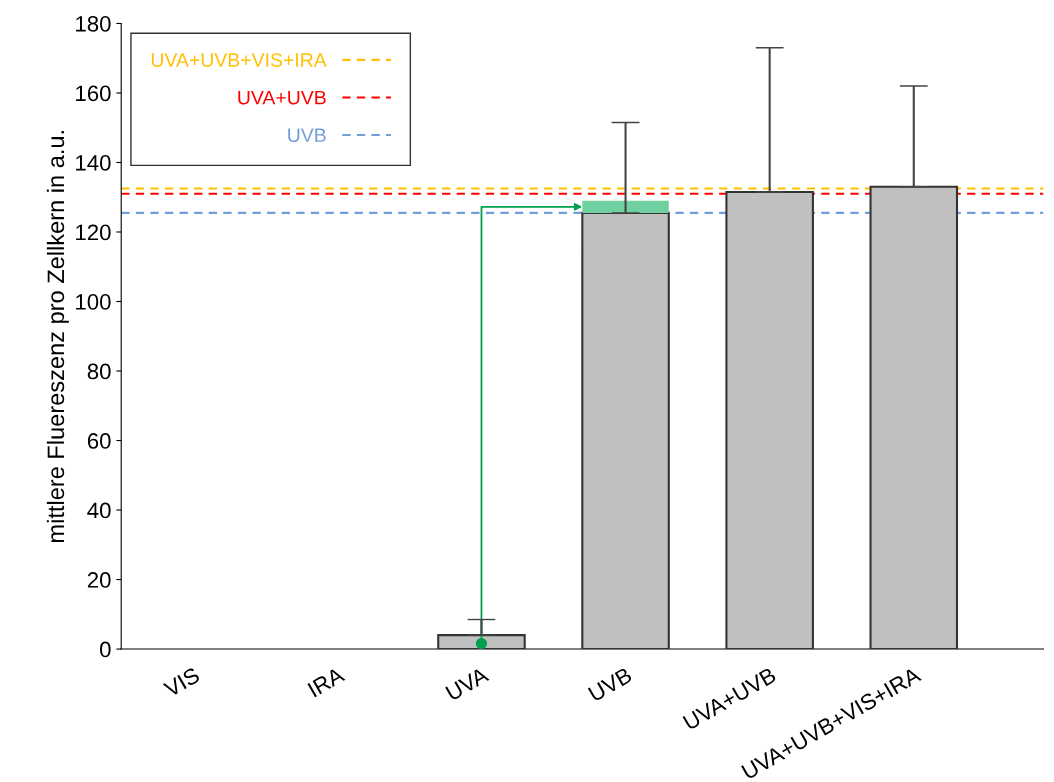 The height and width of the screenshot is (782, 1054). Describe the element at coordinates (610, 684) in the screenshot. I see `x-tick-label: UVB` at that location.